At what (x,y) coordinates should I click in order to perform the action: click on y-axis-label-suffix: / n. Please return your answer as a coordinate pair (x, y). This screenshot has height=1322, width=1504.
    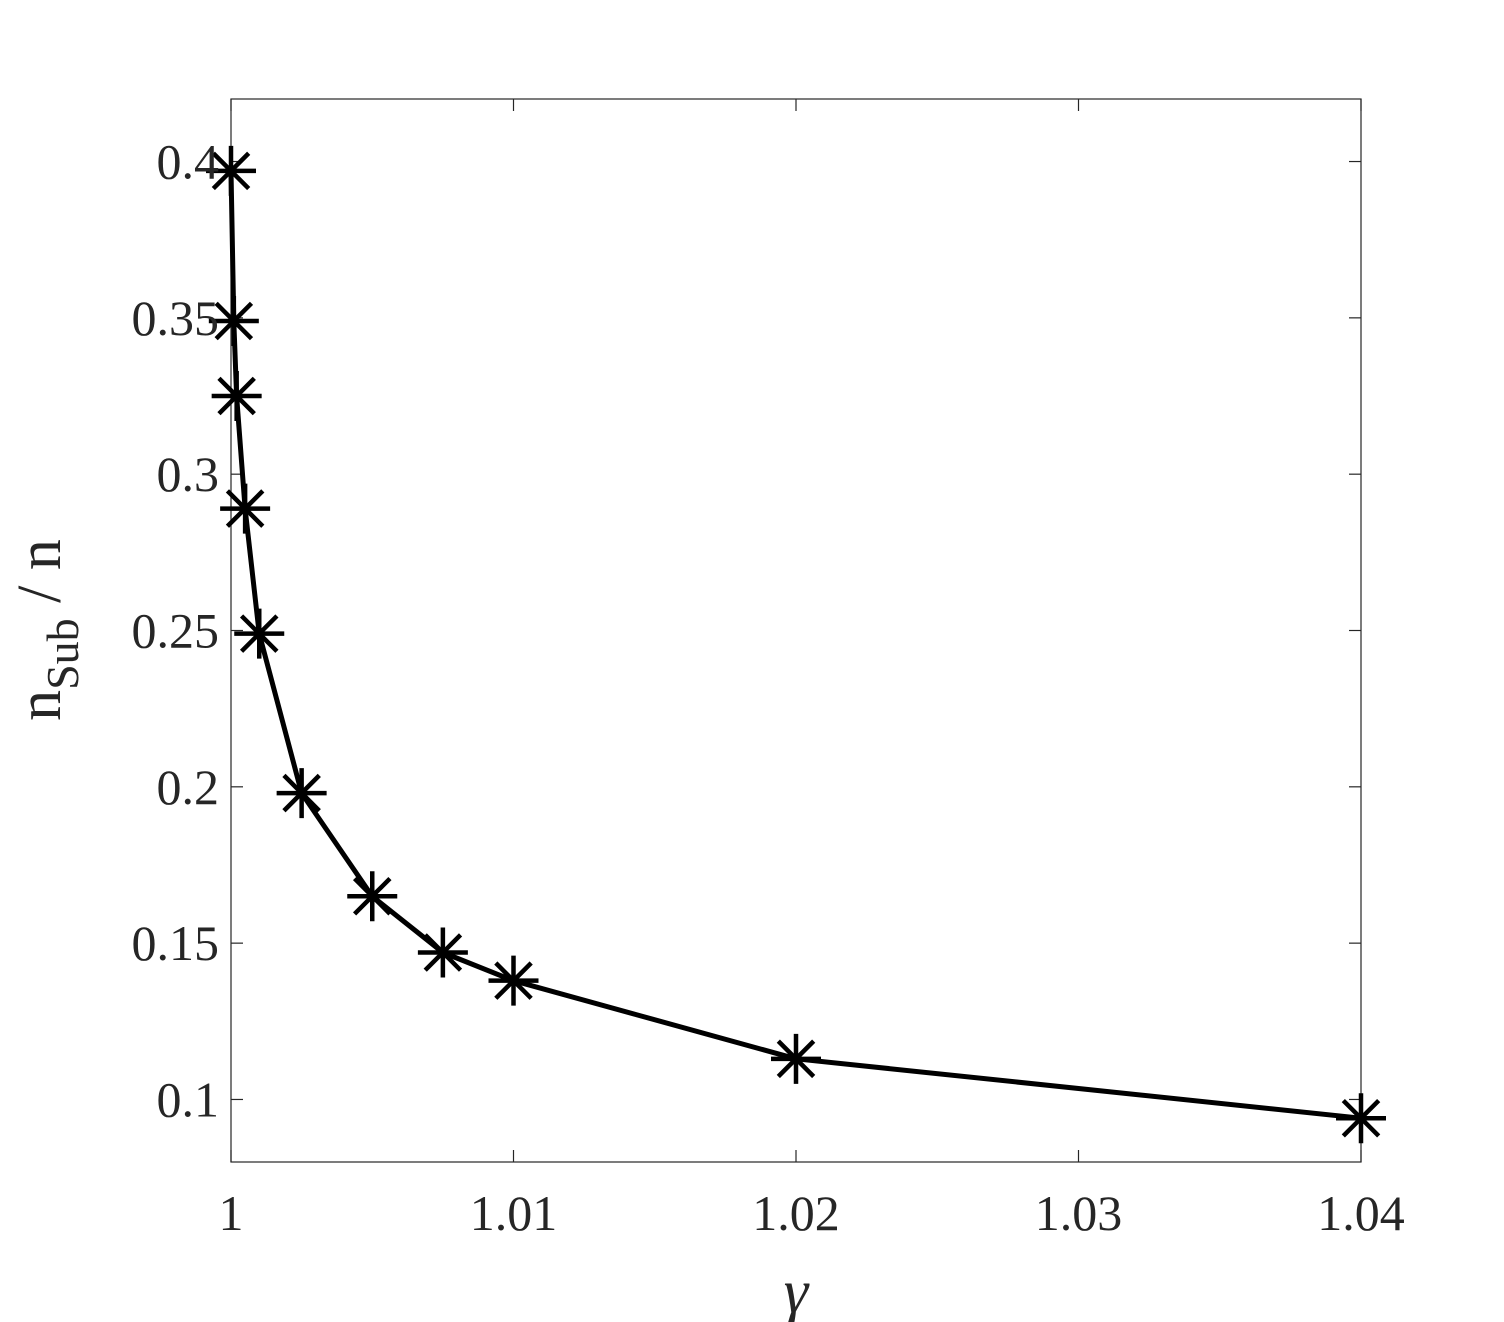
    Looking at the image, I should click on (40, 578).